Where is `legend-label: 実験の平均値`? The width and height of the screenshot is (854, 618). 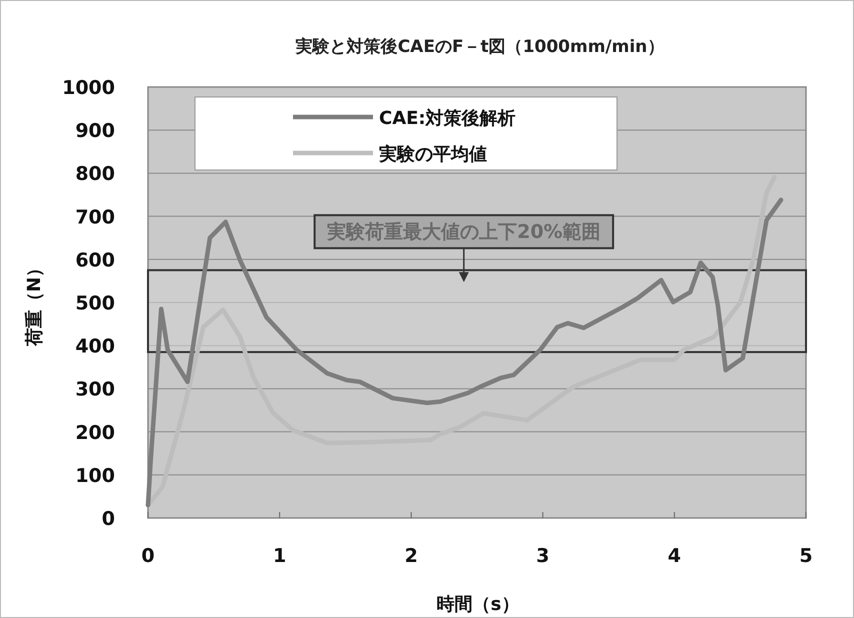
legend-label: 実験の平均値 is located at coordinates (432, 154).